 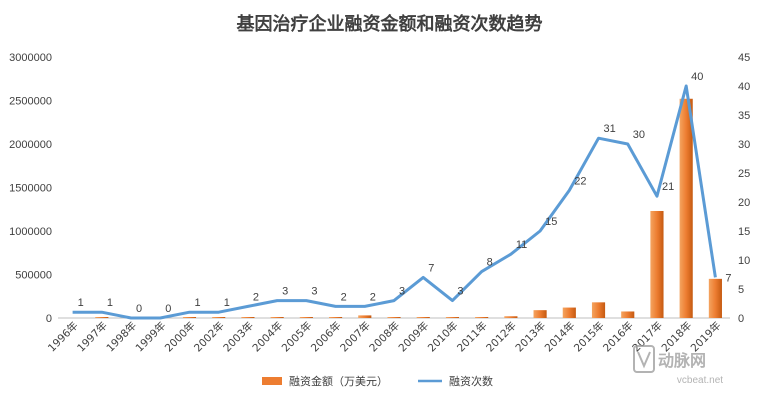 I want to click on y-right-tick-label: 40, so click(x=744, y=87).